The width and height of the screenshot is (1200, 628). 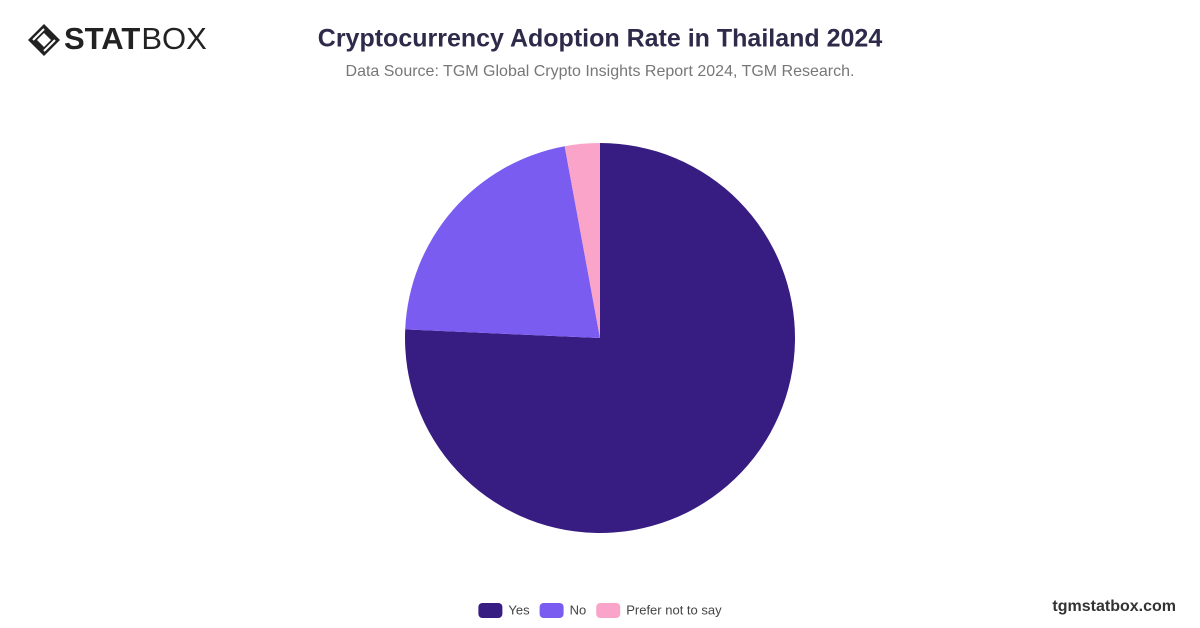 I want to click on legend-label: Prefer not to say, so click(x=674, y=609).